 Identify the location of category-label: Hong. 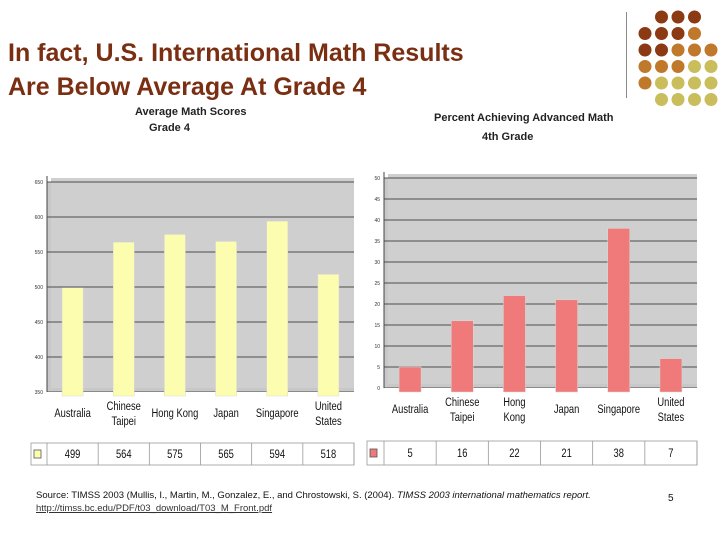
(514, 402).